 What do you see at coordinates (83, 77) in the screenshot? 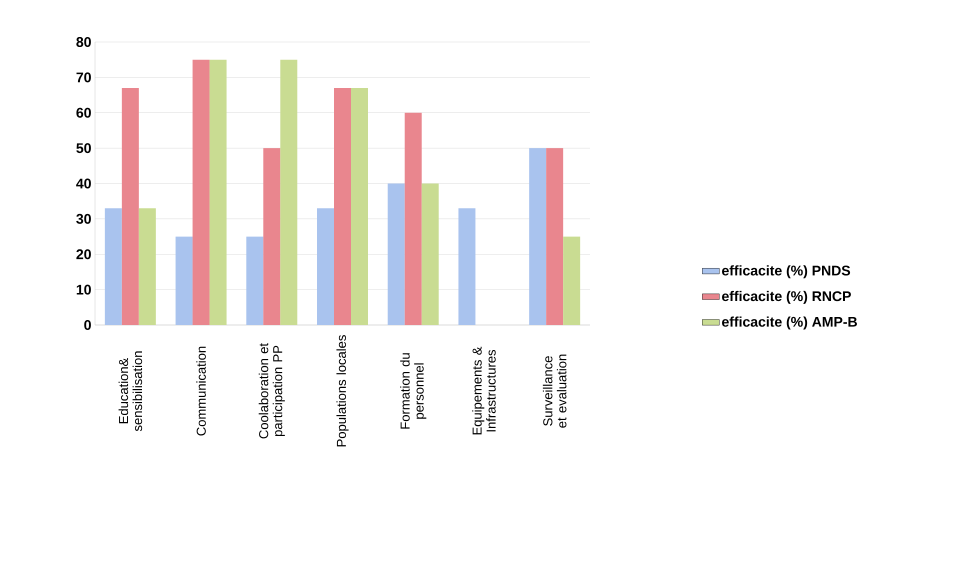
I see `y-tick-label: 70` at bounding box center [83, 77].